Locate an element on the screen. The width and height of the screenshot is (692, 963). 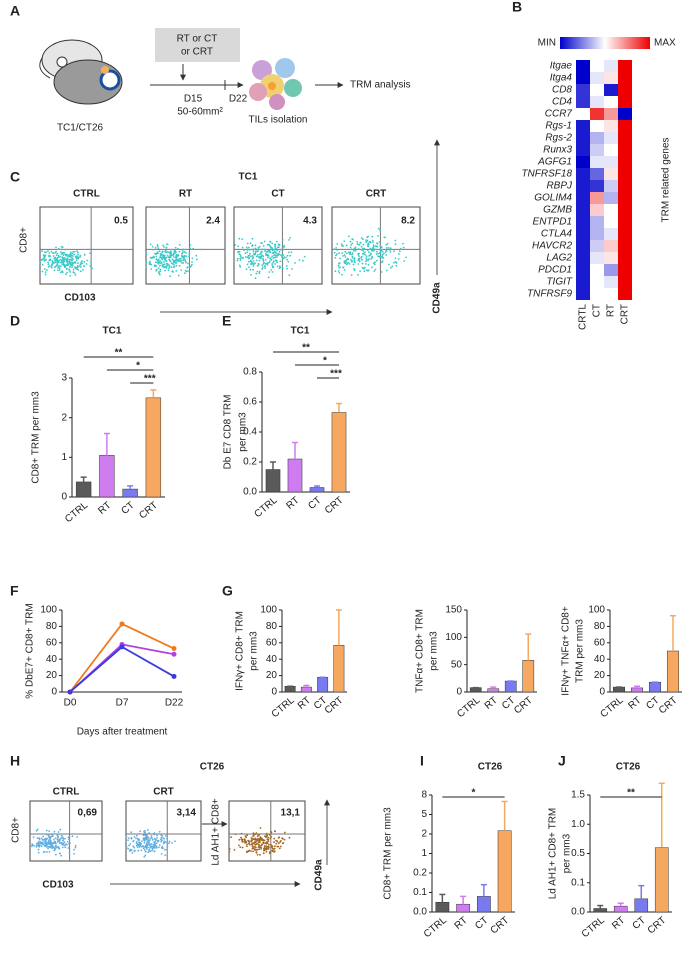
x-tick-label: RT is located at coordinates (292, 503).